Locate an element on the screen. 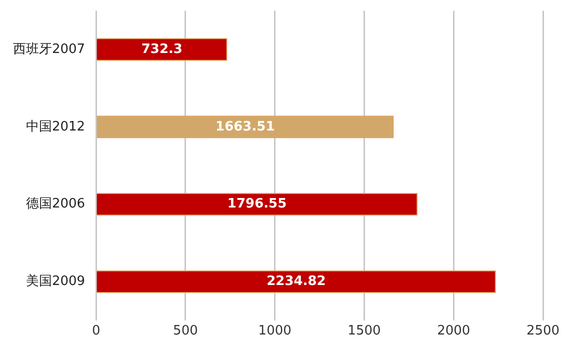 This screenshot has height=350, width=583. x-tick-label: 1500 is located at coordinates (364, 331).